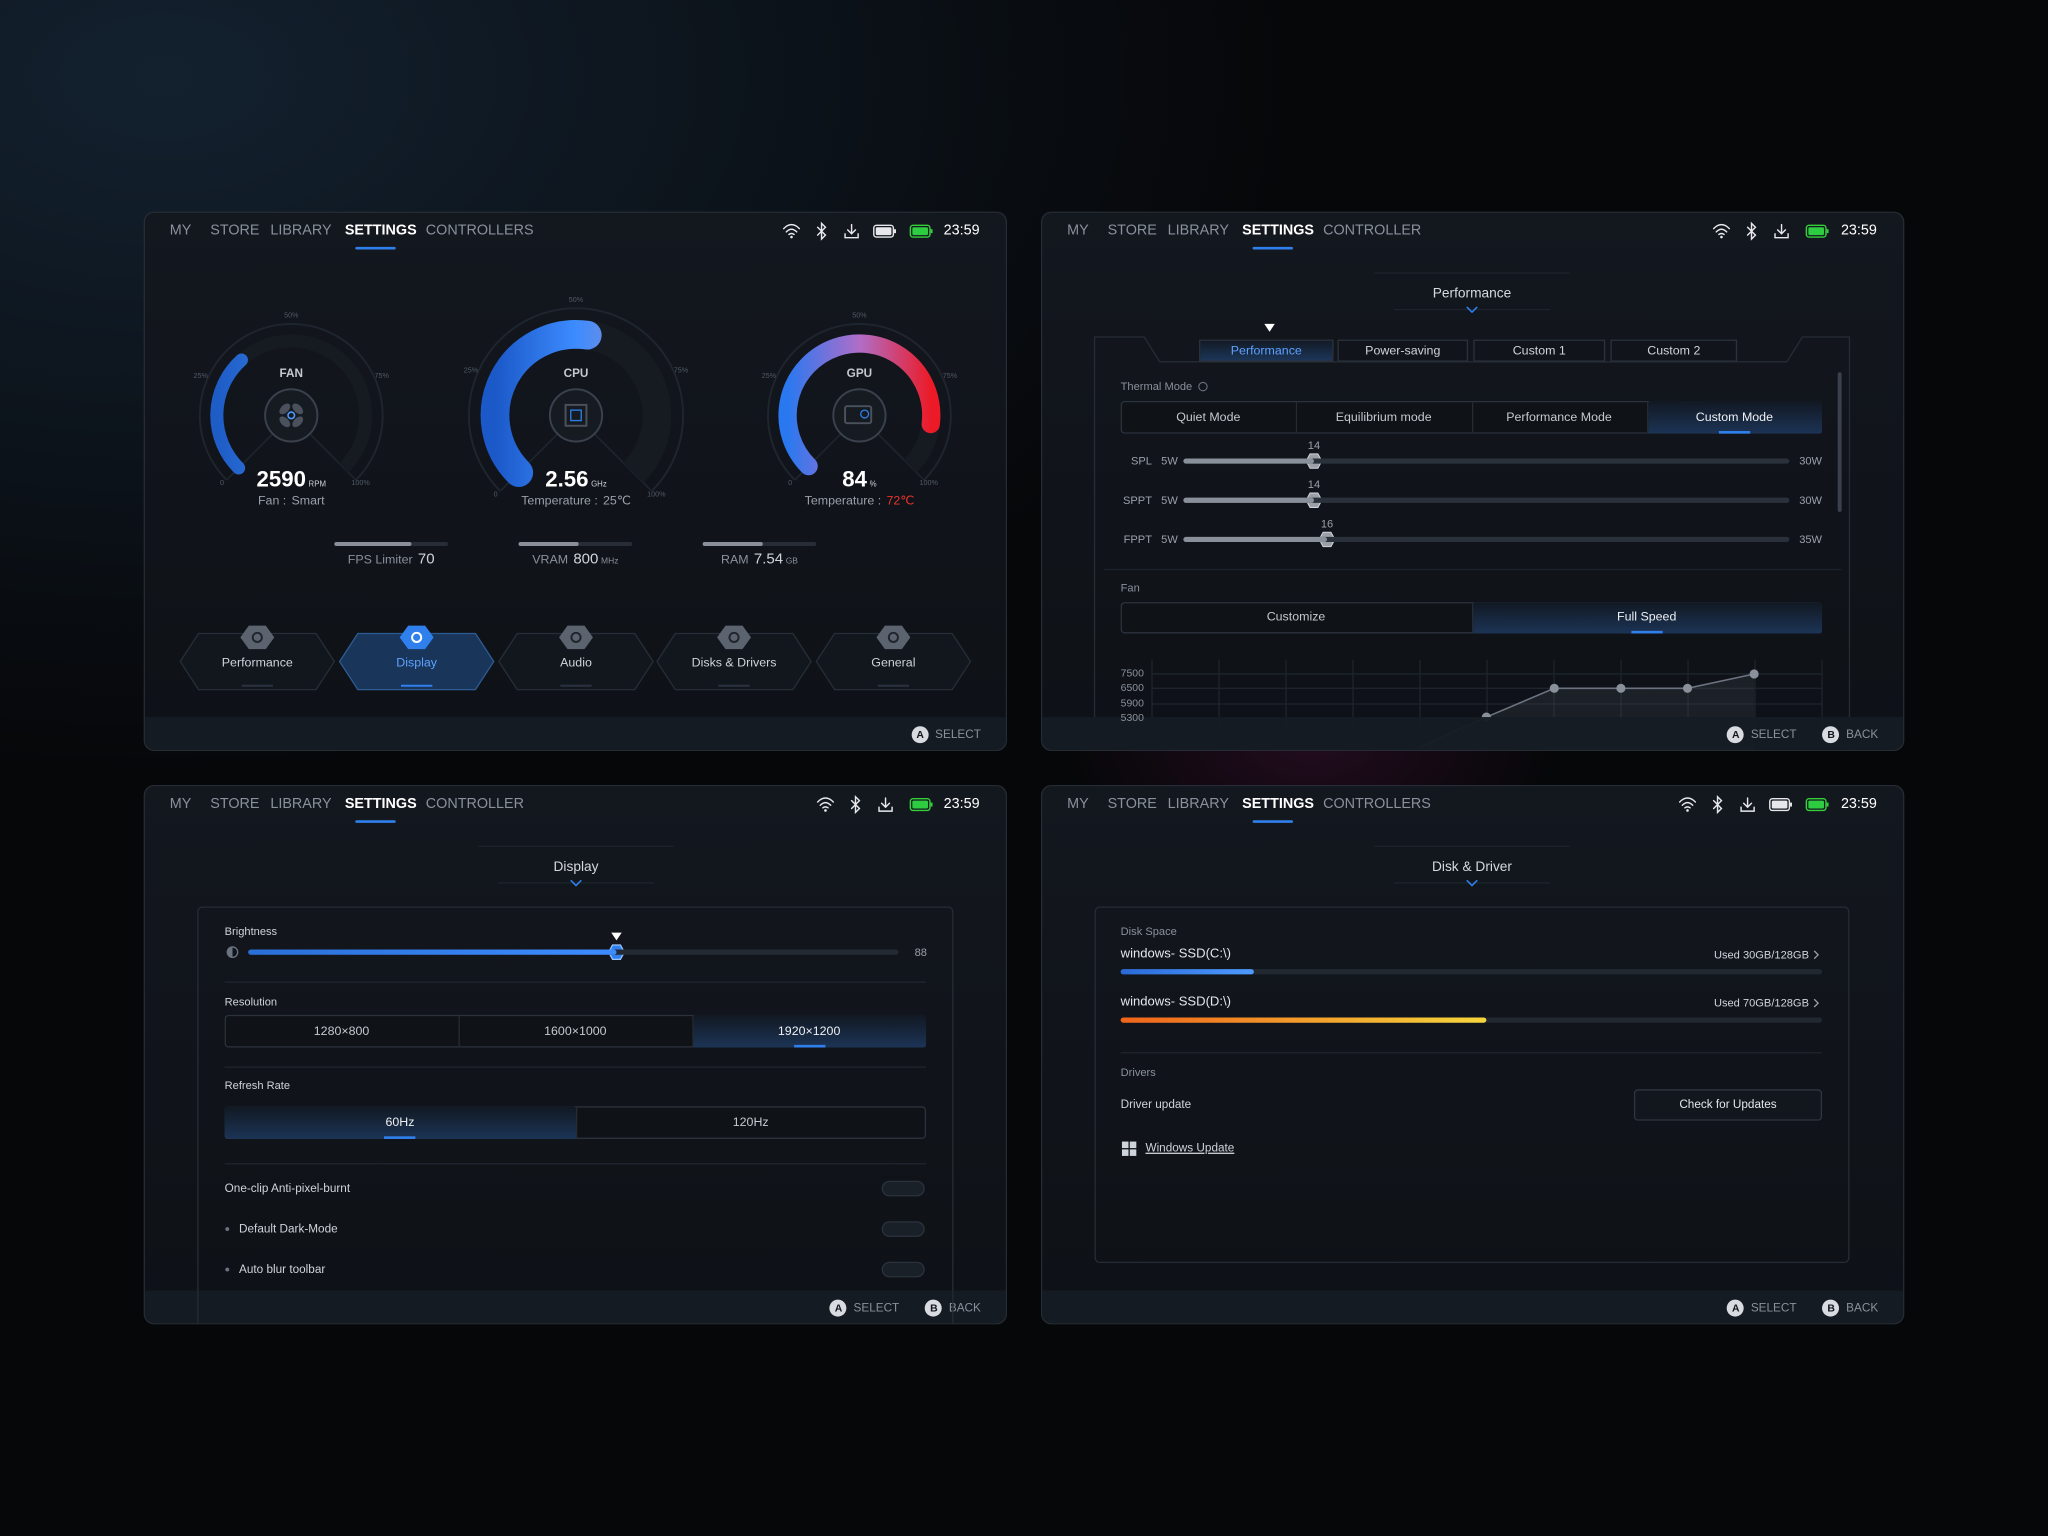 The image size is (2048, 1536). What do you see at coordinates (734, 663) in the screenshot?
I see `menu-label: Disks & Drivers` at bounding box center [734, 663].